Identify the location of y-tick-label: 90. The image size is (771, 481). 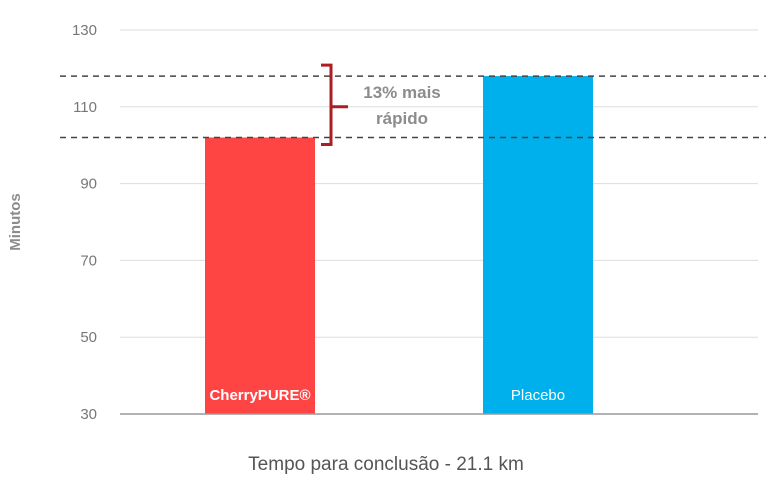
(88, 184).